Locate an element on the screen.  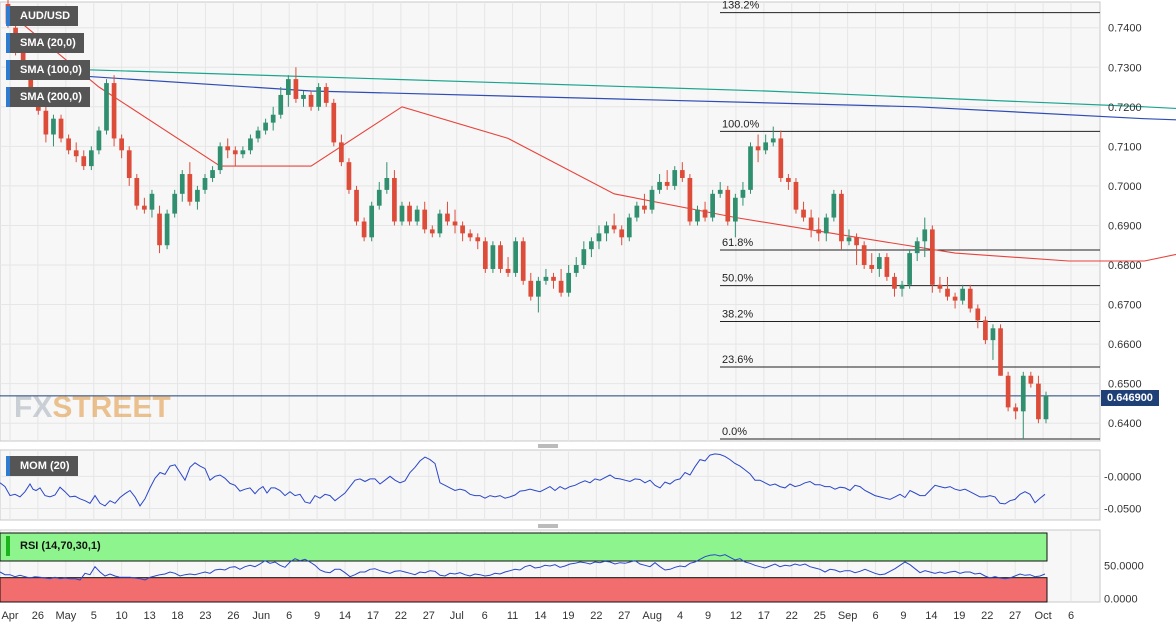
legend-sma-200: SMA (200,0) is located at coordinates (48, 97).